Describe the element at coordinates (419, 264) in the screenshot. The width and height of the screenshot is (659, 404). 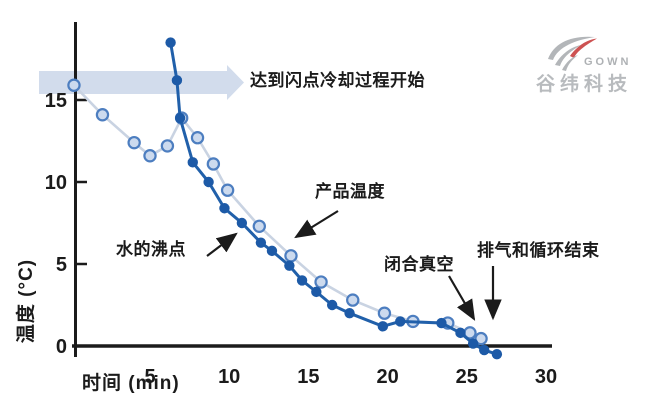
I see `close-vacuum-label: 闭合真空` at that location.